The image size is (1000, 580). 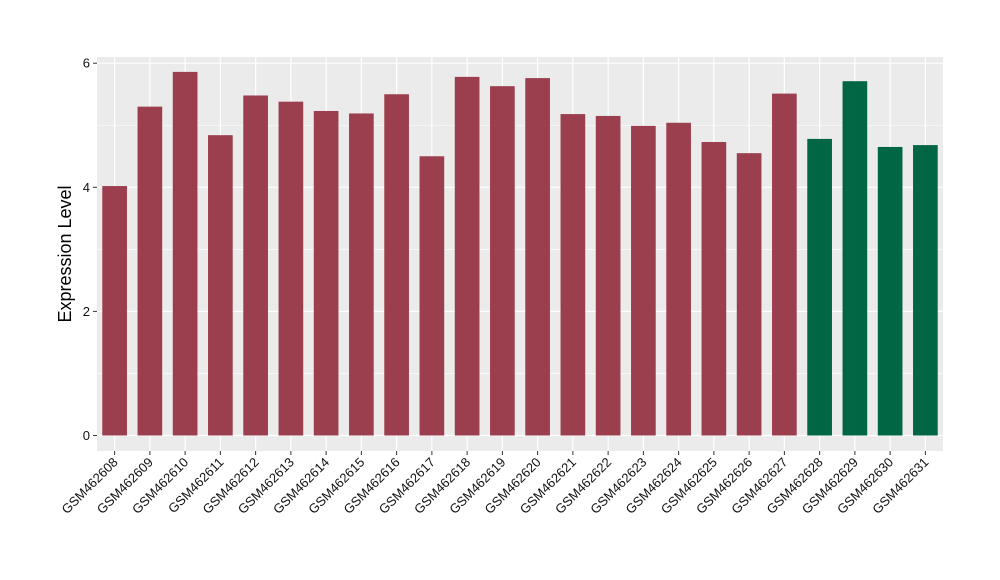 I want to click on y-tick-label: 6, so click(x=86, y=63).